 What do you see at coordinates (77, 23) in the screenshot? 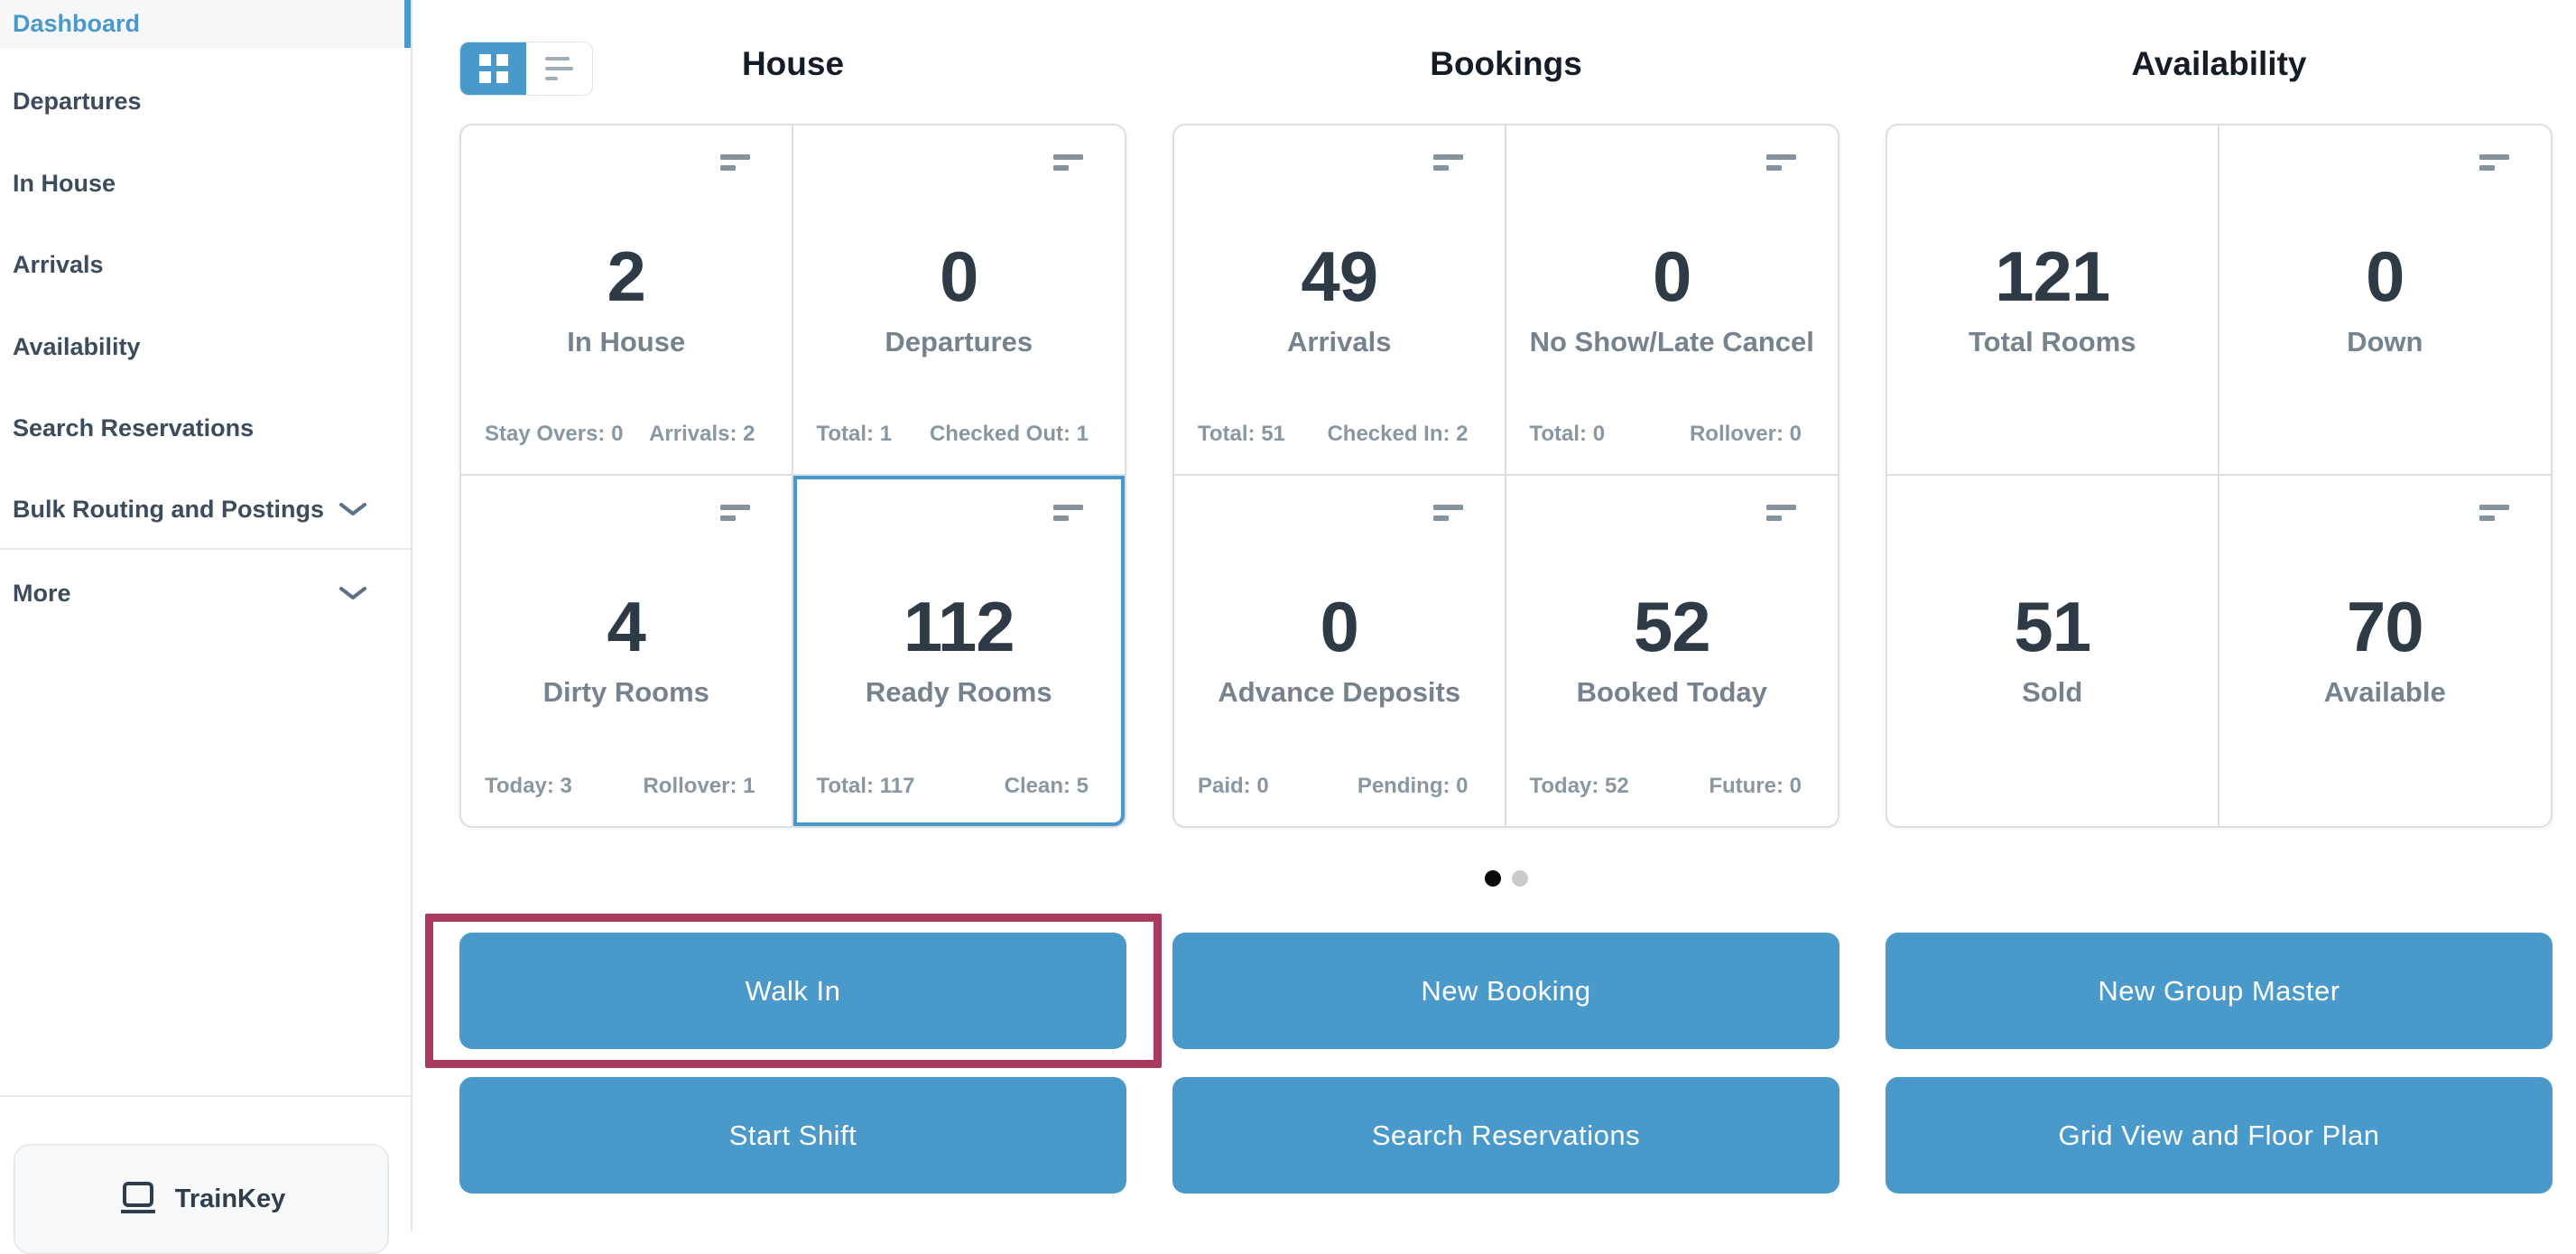
I see `sidebar-item-label: Dashboard` at bounding box center [77, 23].